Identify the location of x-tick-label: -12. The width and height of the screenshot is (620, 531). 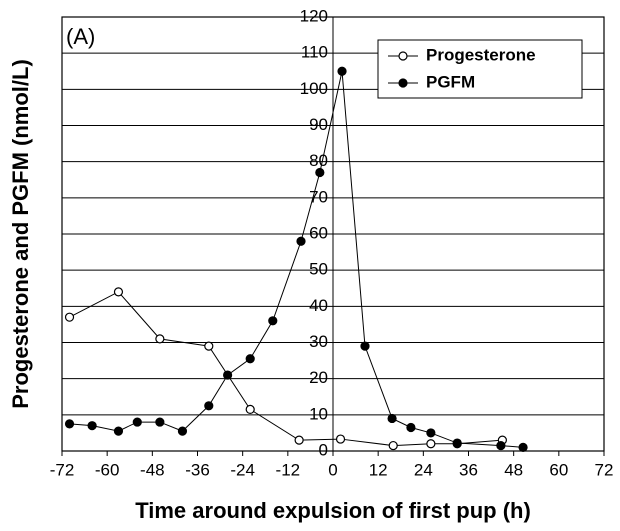
(288, 469).